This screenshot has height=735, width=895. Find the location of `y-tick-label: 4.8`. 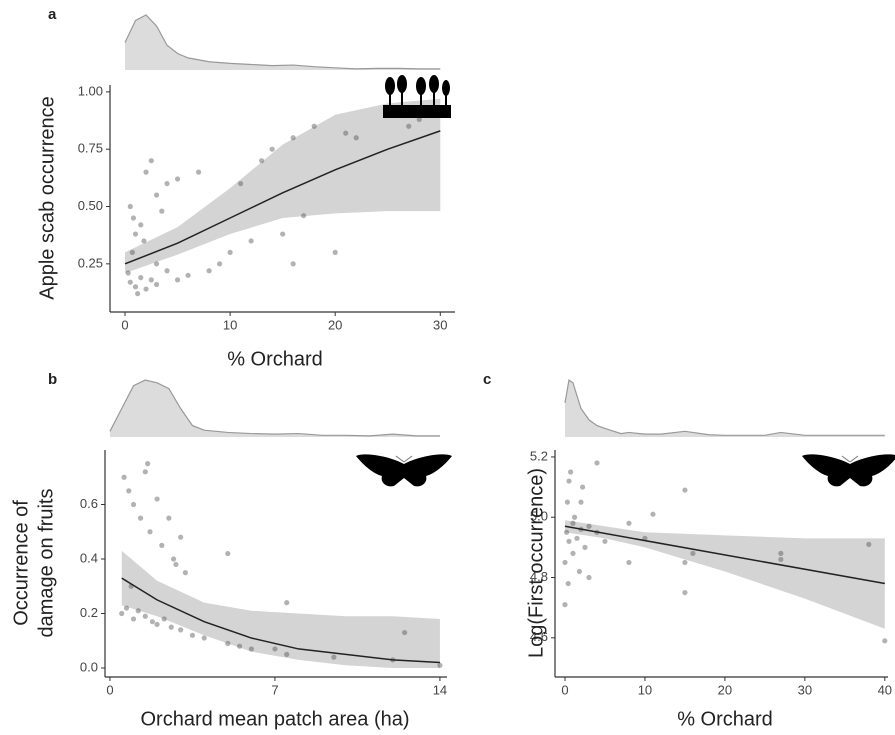

y-tick-label: 4.8 is located at coordinates (539, 576).